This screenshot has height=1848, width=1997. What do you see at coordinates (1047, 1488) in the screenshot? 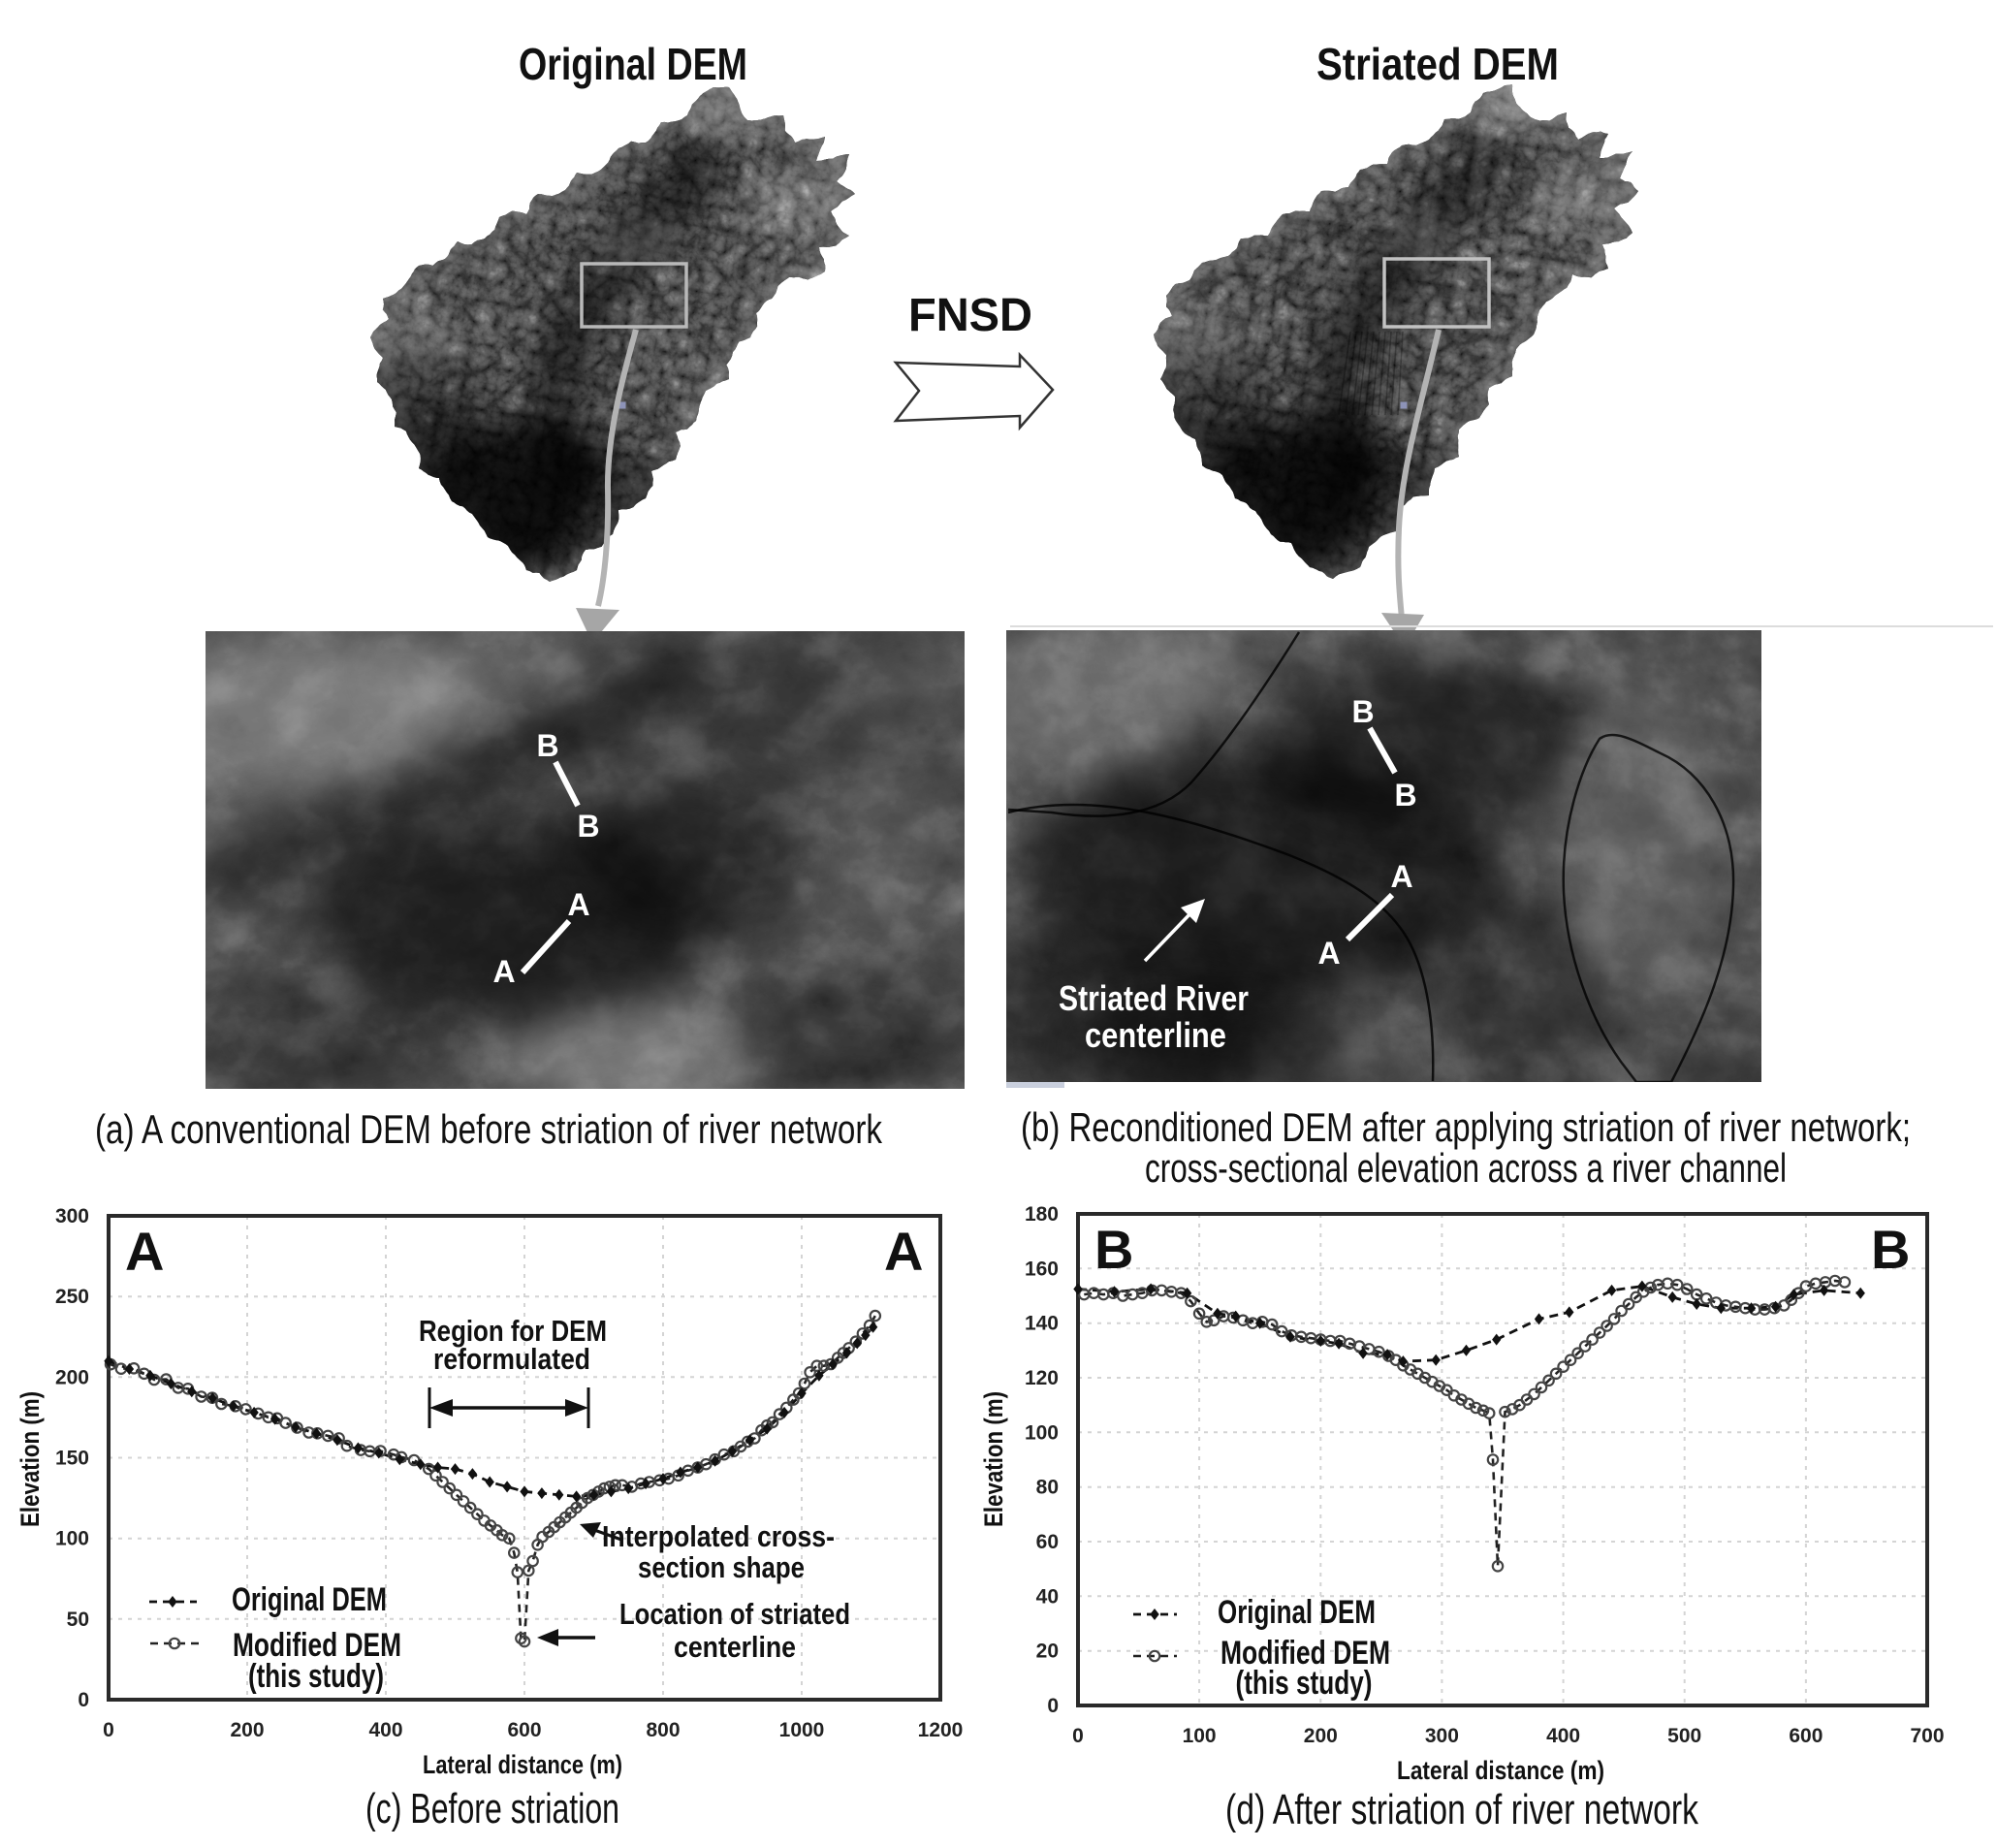
I see `svg-text: 80` at bounding box center [1047, 1488].